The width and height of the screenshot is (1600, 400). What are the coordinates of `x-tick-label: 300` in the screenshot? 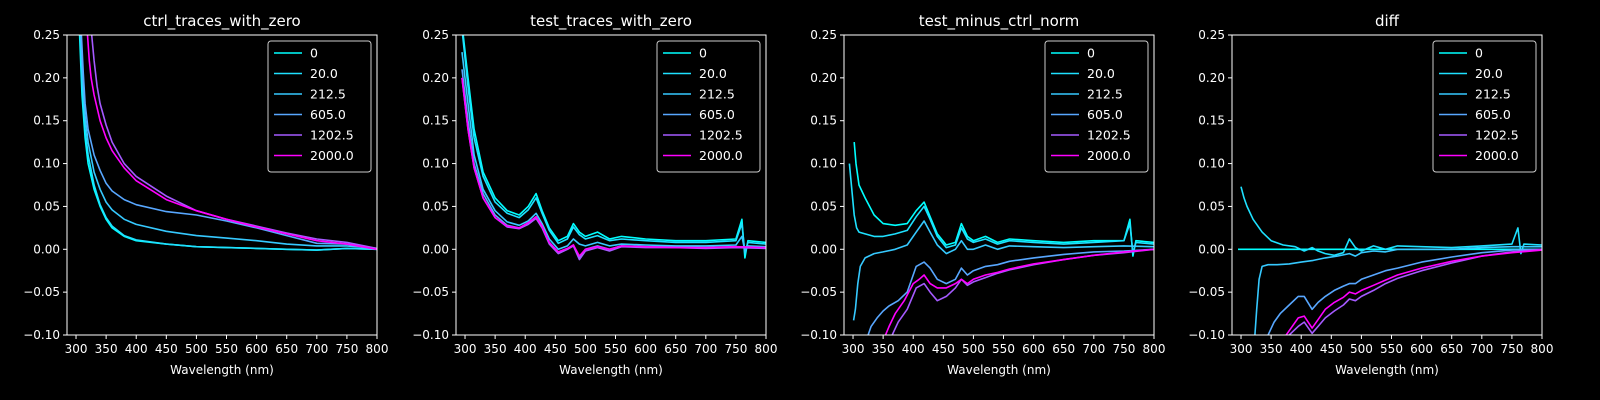 It's located at (76, 349).